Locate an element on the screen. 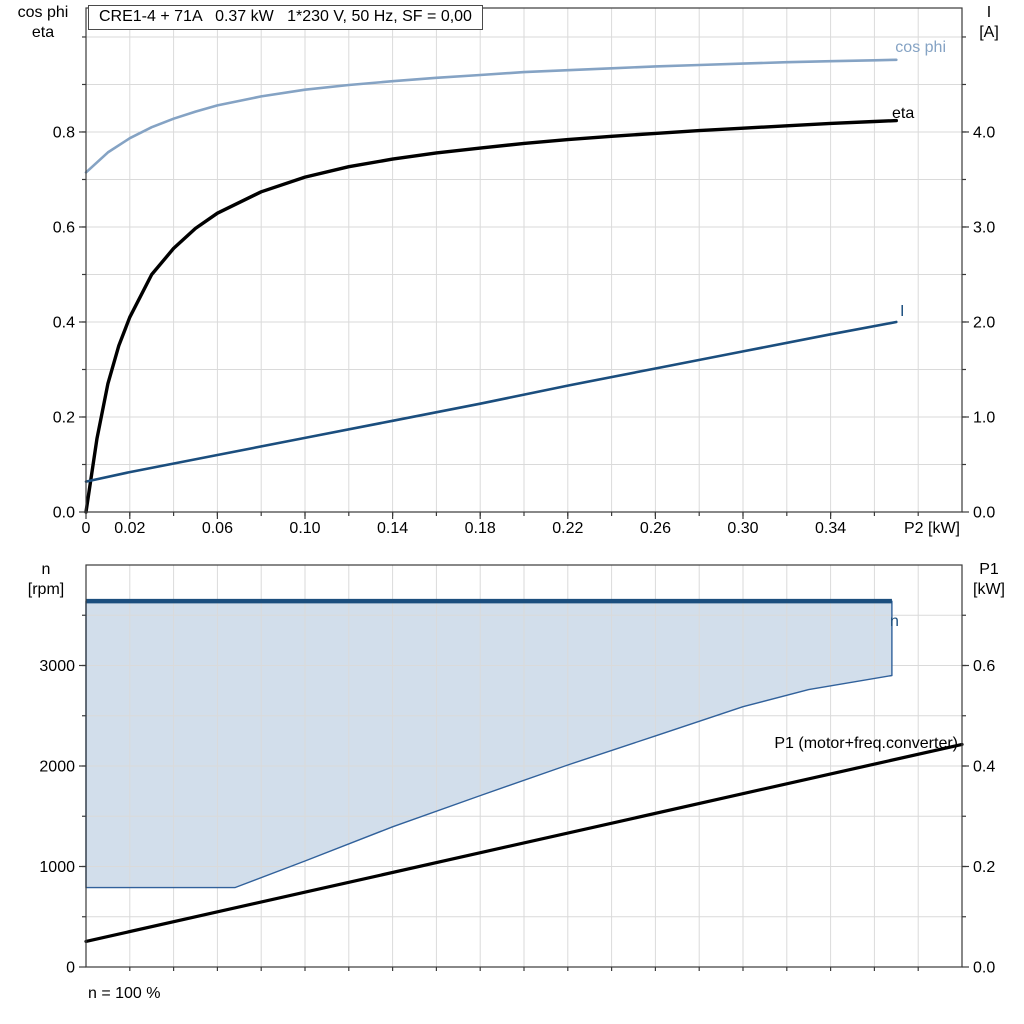 This screenshot has height=1024, width=1024. y-left-tick-label: 0.8 is located at coordinates (64, 132).